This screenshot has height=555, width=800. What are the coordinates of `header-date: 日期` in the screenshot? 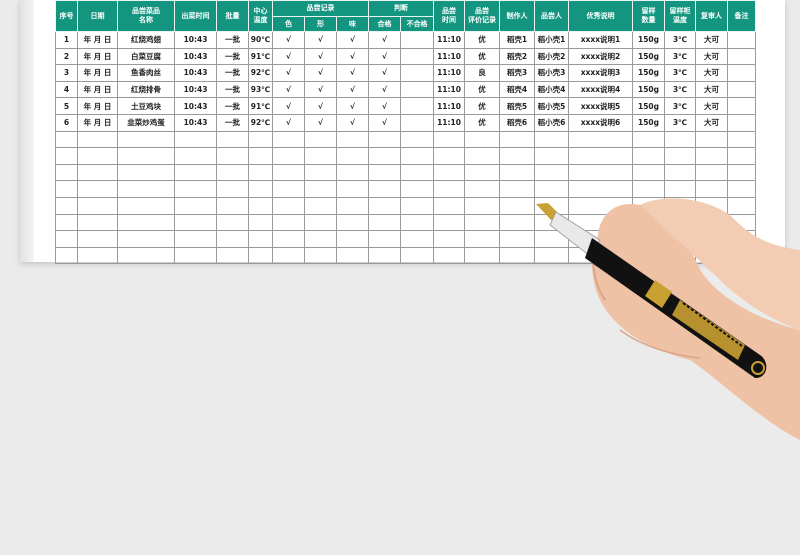 It's located at (97, 16).